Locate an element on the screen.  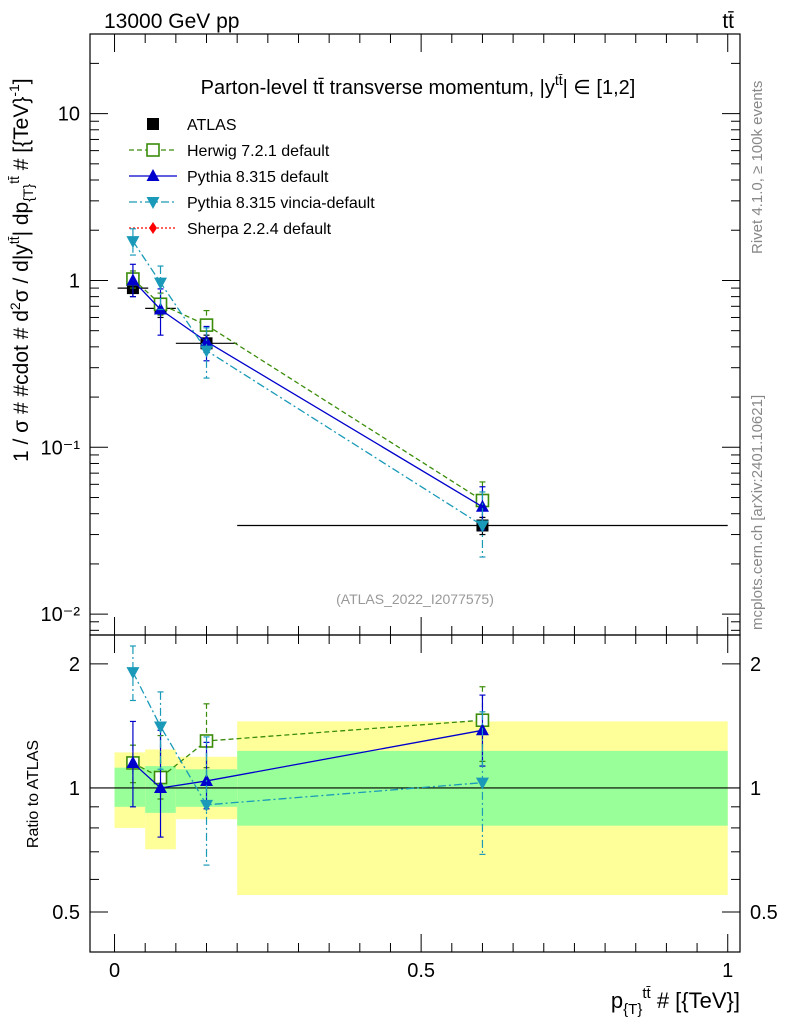
analysis-id: (ATLAS_2022_I2077575) is located at coordinates (415, 599).